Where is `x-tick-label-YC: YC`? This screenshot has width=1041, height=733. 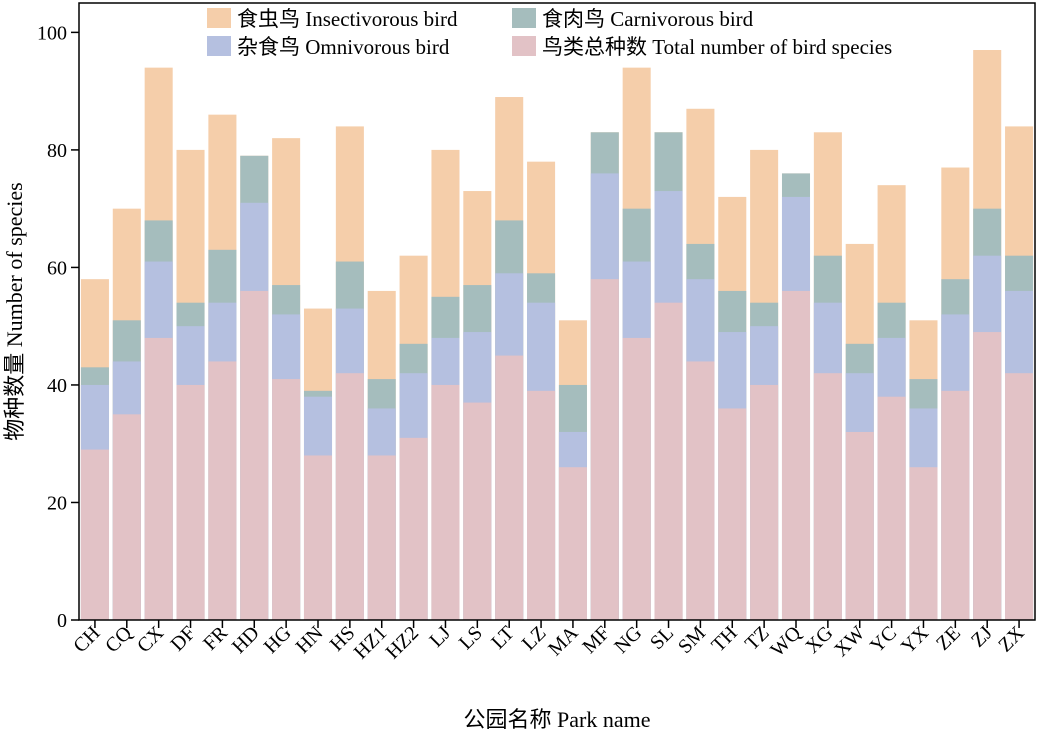
x-tick-label-YC: YC is located at coordinates (883, 639).